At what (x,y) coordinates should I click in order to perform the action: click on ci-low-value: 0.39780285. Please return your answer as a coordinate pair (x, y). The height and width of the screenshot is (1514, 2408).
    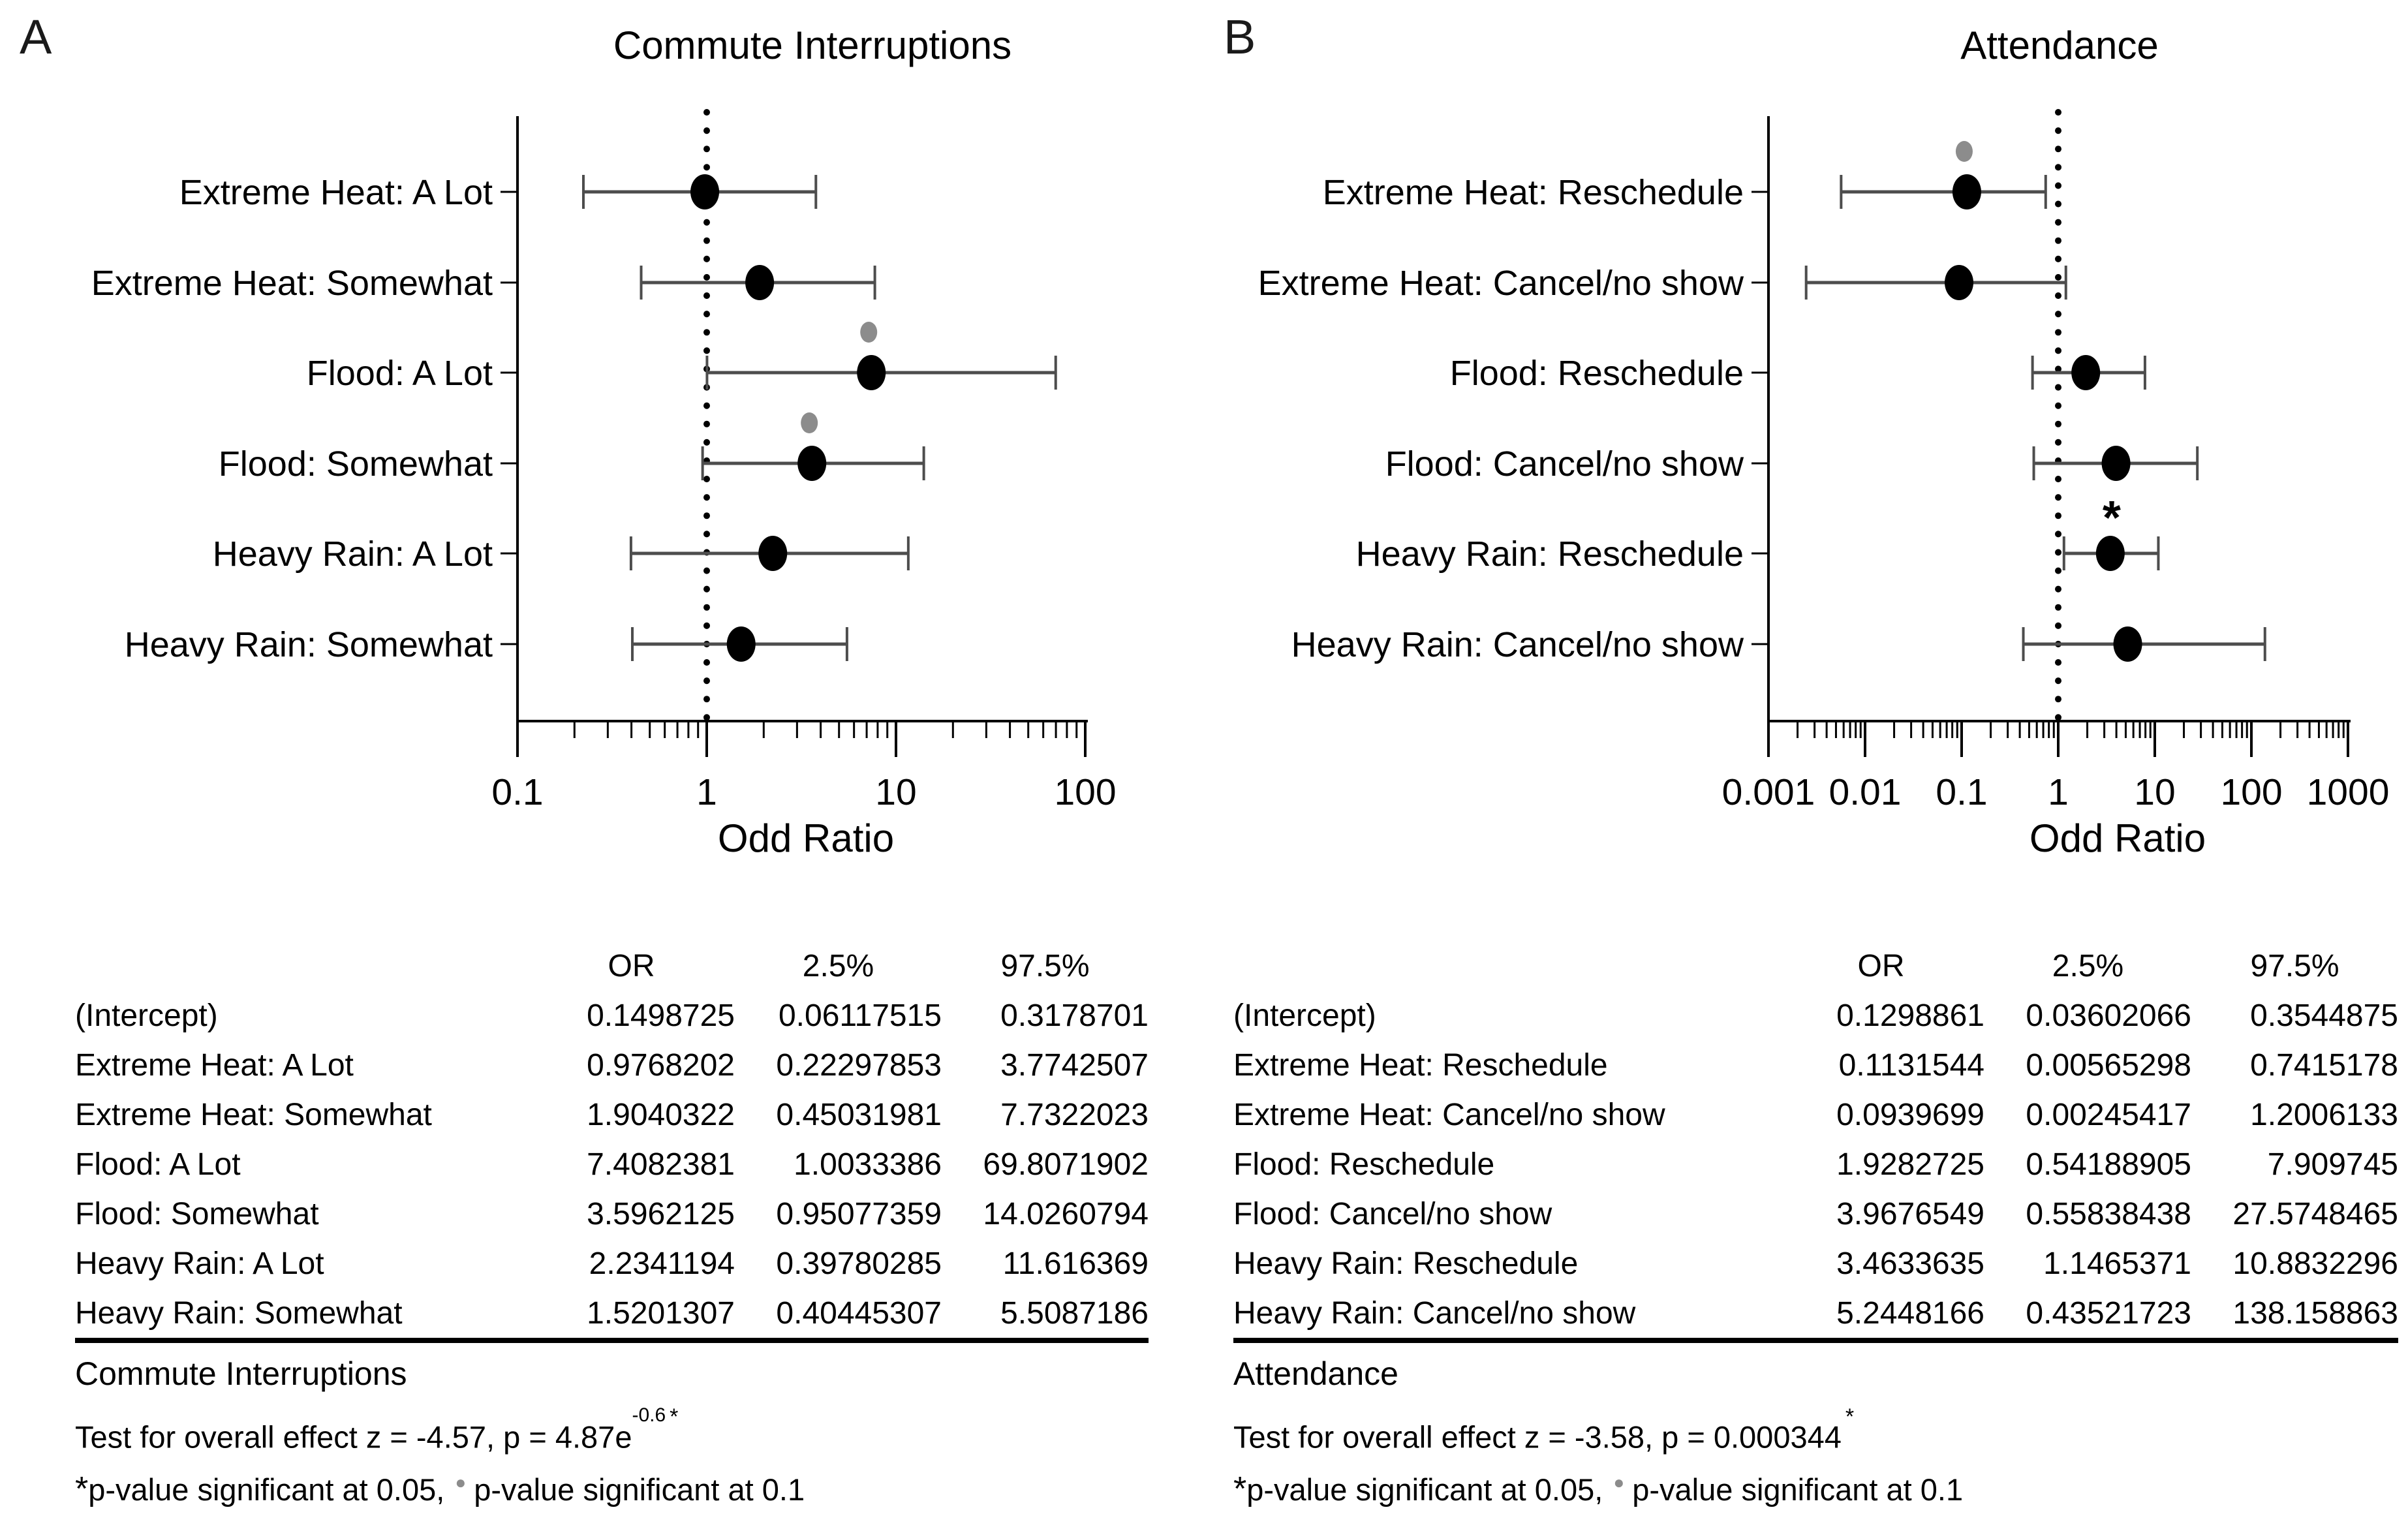
    Looking at the image, I should click on (859, 1264).